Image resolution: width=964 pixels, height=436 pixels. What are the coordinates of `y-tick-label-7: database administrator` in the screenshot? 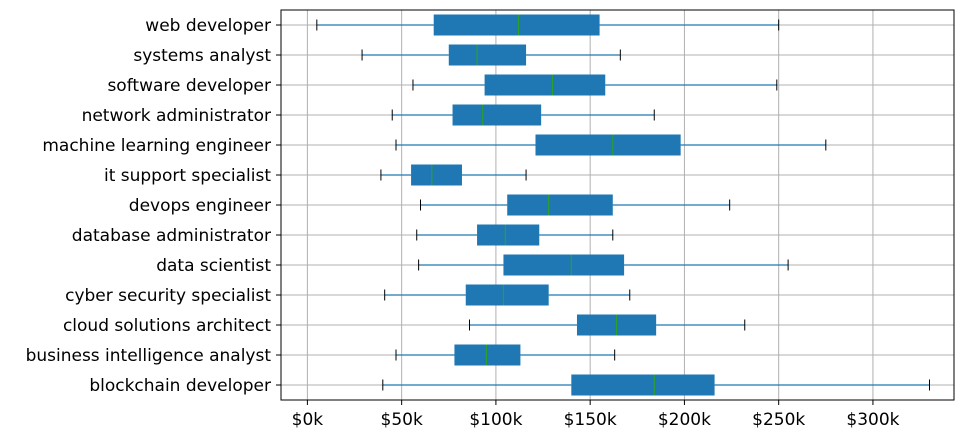 It's located at (171, 236).